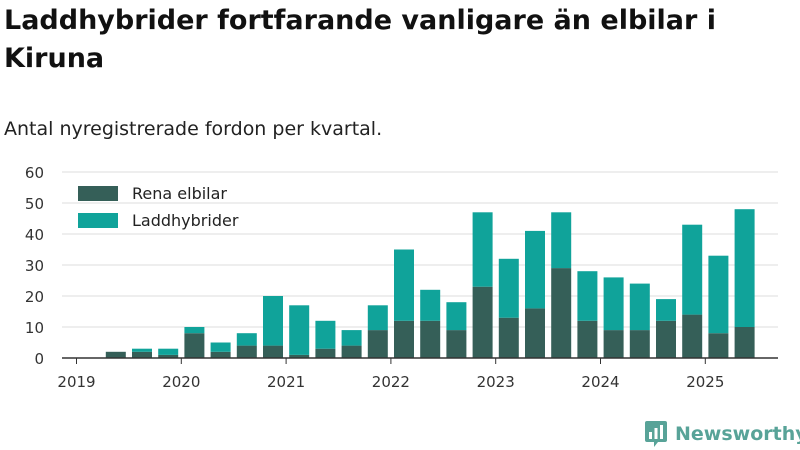 This screenshot has width=800, height=450. I want to click on y-tick-label: 30, so click(34, 266).